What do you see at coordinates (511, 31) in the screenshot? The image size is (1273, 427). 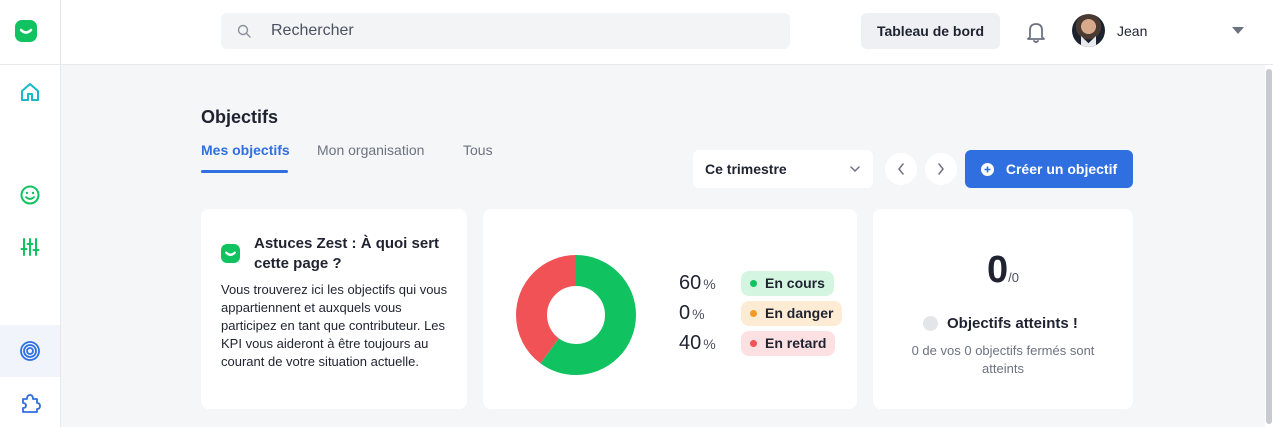 I see `search-input` at bounding box center [511, 31].